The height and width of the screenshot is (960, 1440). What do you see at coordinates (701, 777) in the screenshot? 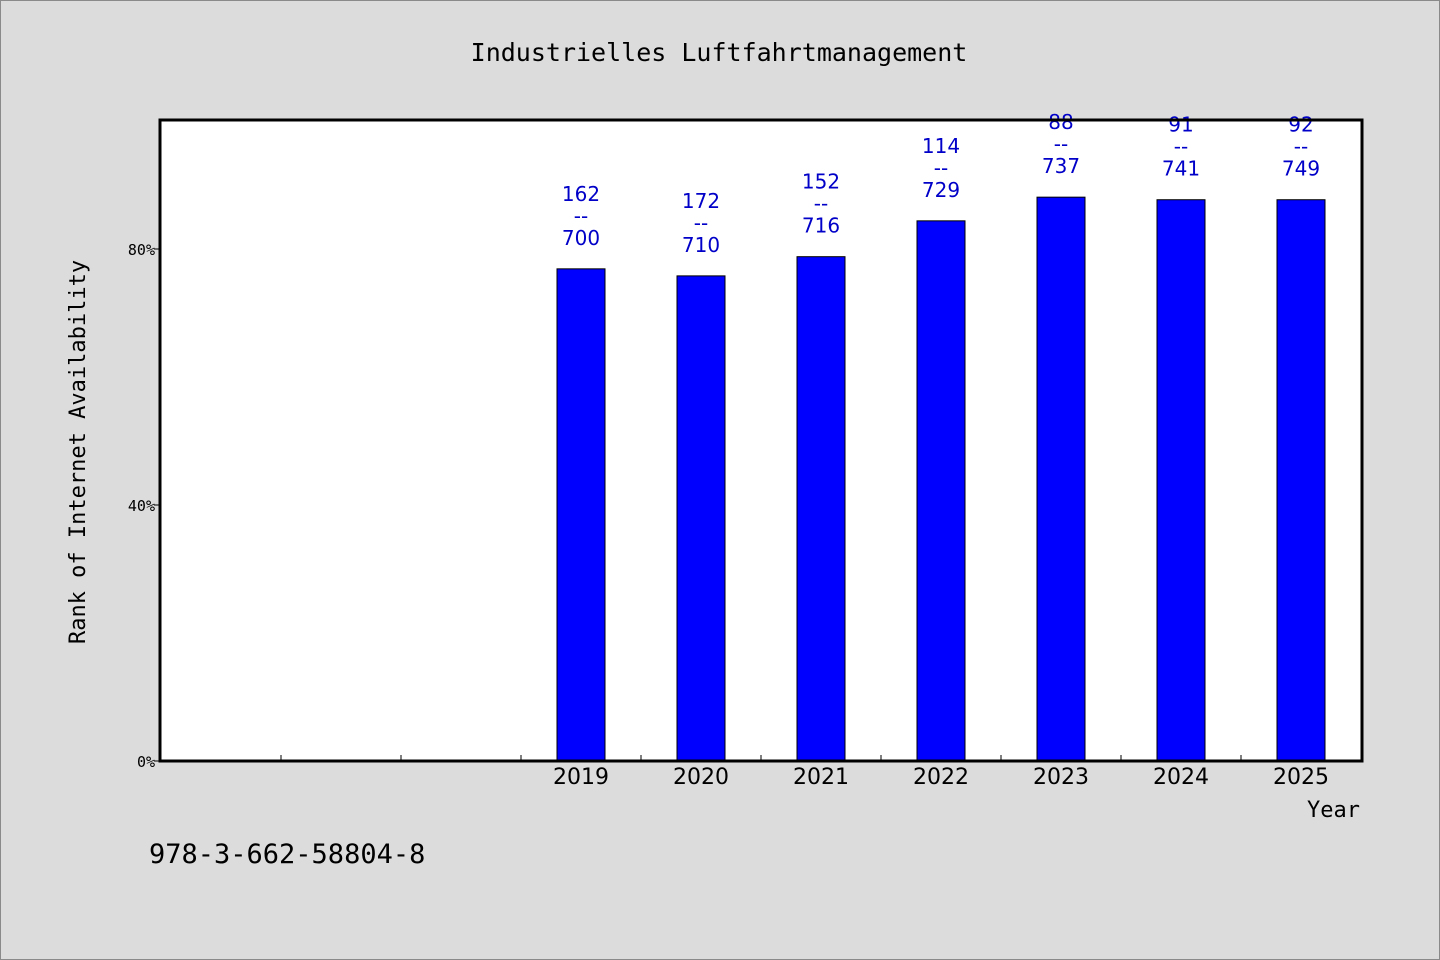
I see `x-tick-label: 2020` at bounding box center [701, 777].